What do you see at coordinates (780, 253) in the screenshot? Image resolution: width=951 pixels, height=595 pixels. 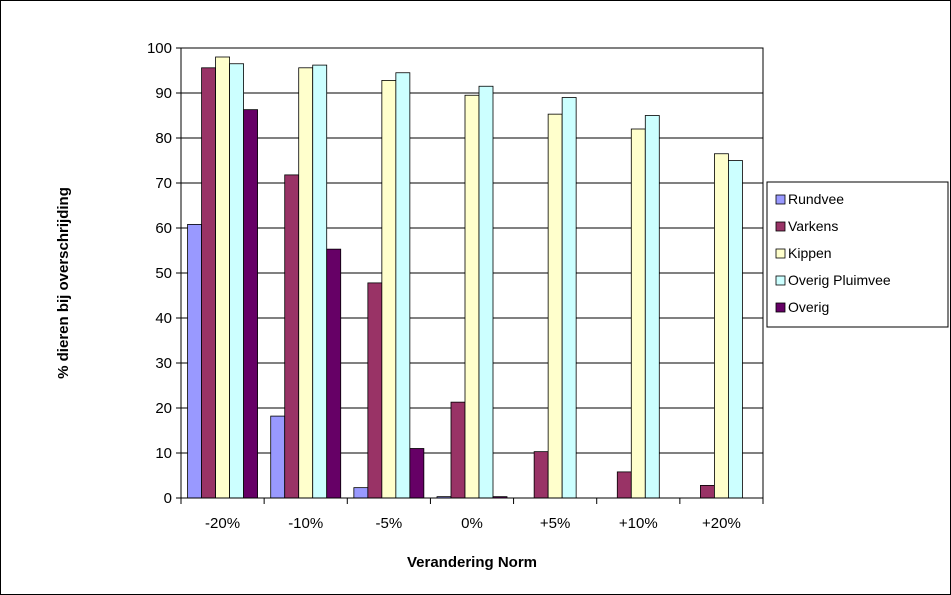 I see `legend-swatch-kippen` at bounding box center [780, 253].